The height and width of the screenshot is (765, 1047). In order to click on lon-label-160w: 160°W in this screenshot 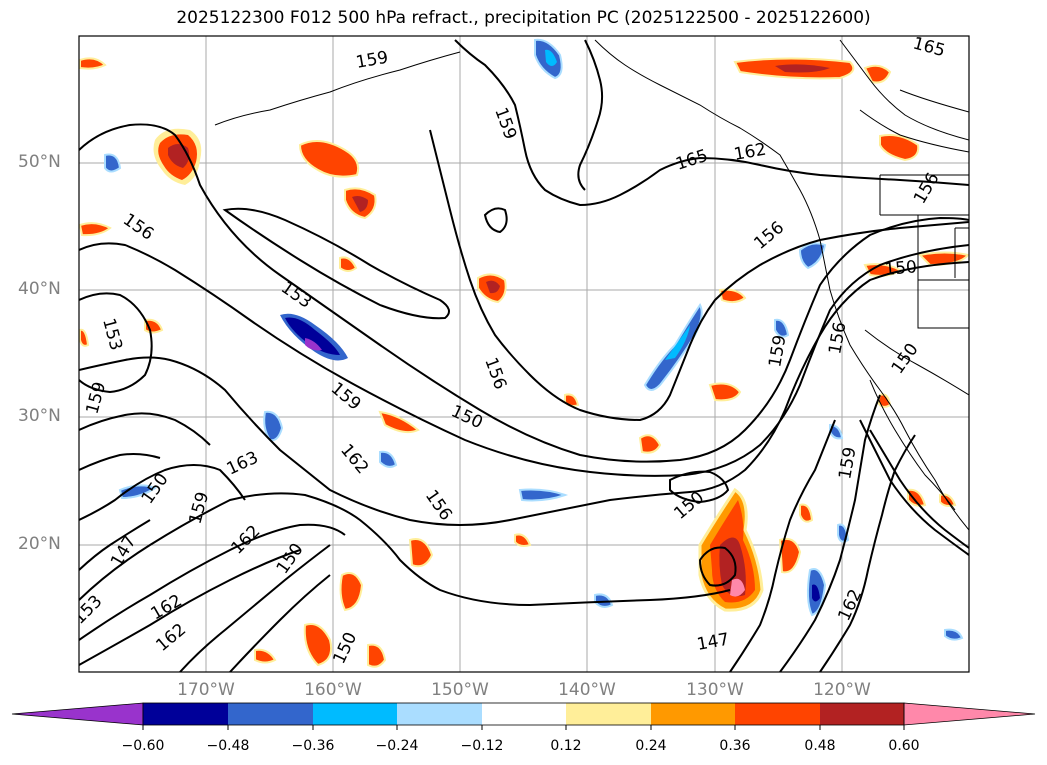, I will do `click(333, 690)`.